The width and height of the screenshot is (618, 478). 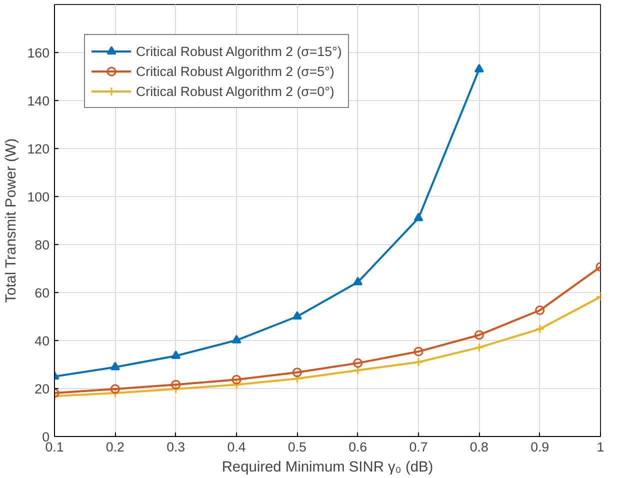 What do you see at coordinates (236, 447) in the screenshot?
I see `x-tick-label: 0.4` at bounding box center [236, 447].